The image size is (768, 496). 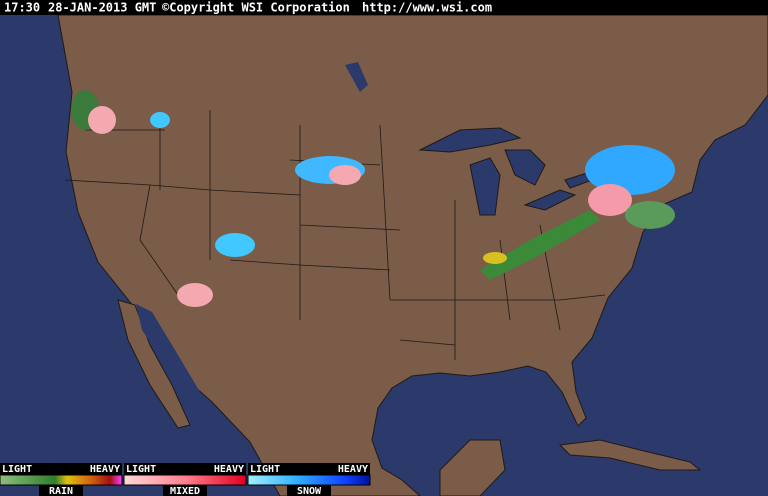 What do you see at coordinates (22, 8) in the screenshot?
I see `time: 17:30` at bounding box center [22, 8].